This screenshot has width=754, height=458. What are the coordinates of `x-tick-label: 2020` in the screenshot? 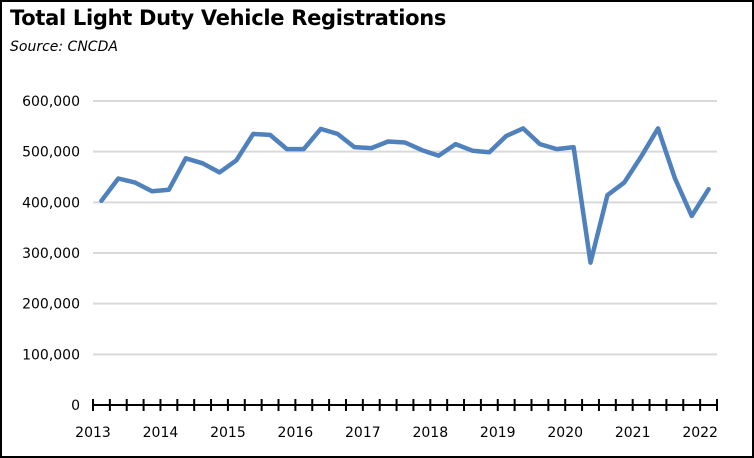 It's located at (565, 433).